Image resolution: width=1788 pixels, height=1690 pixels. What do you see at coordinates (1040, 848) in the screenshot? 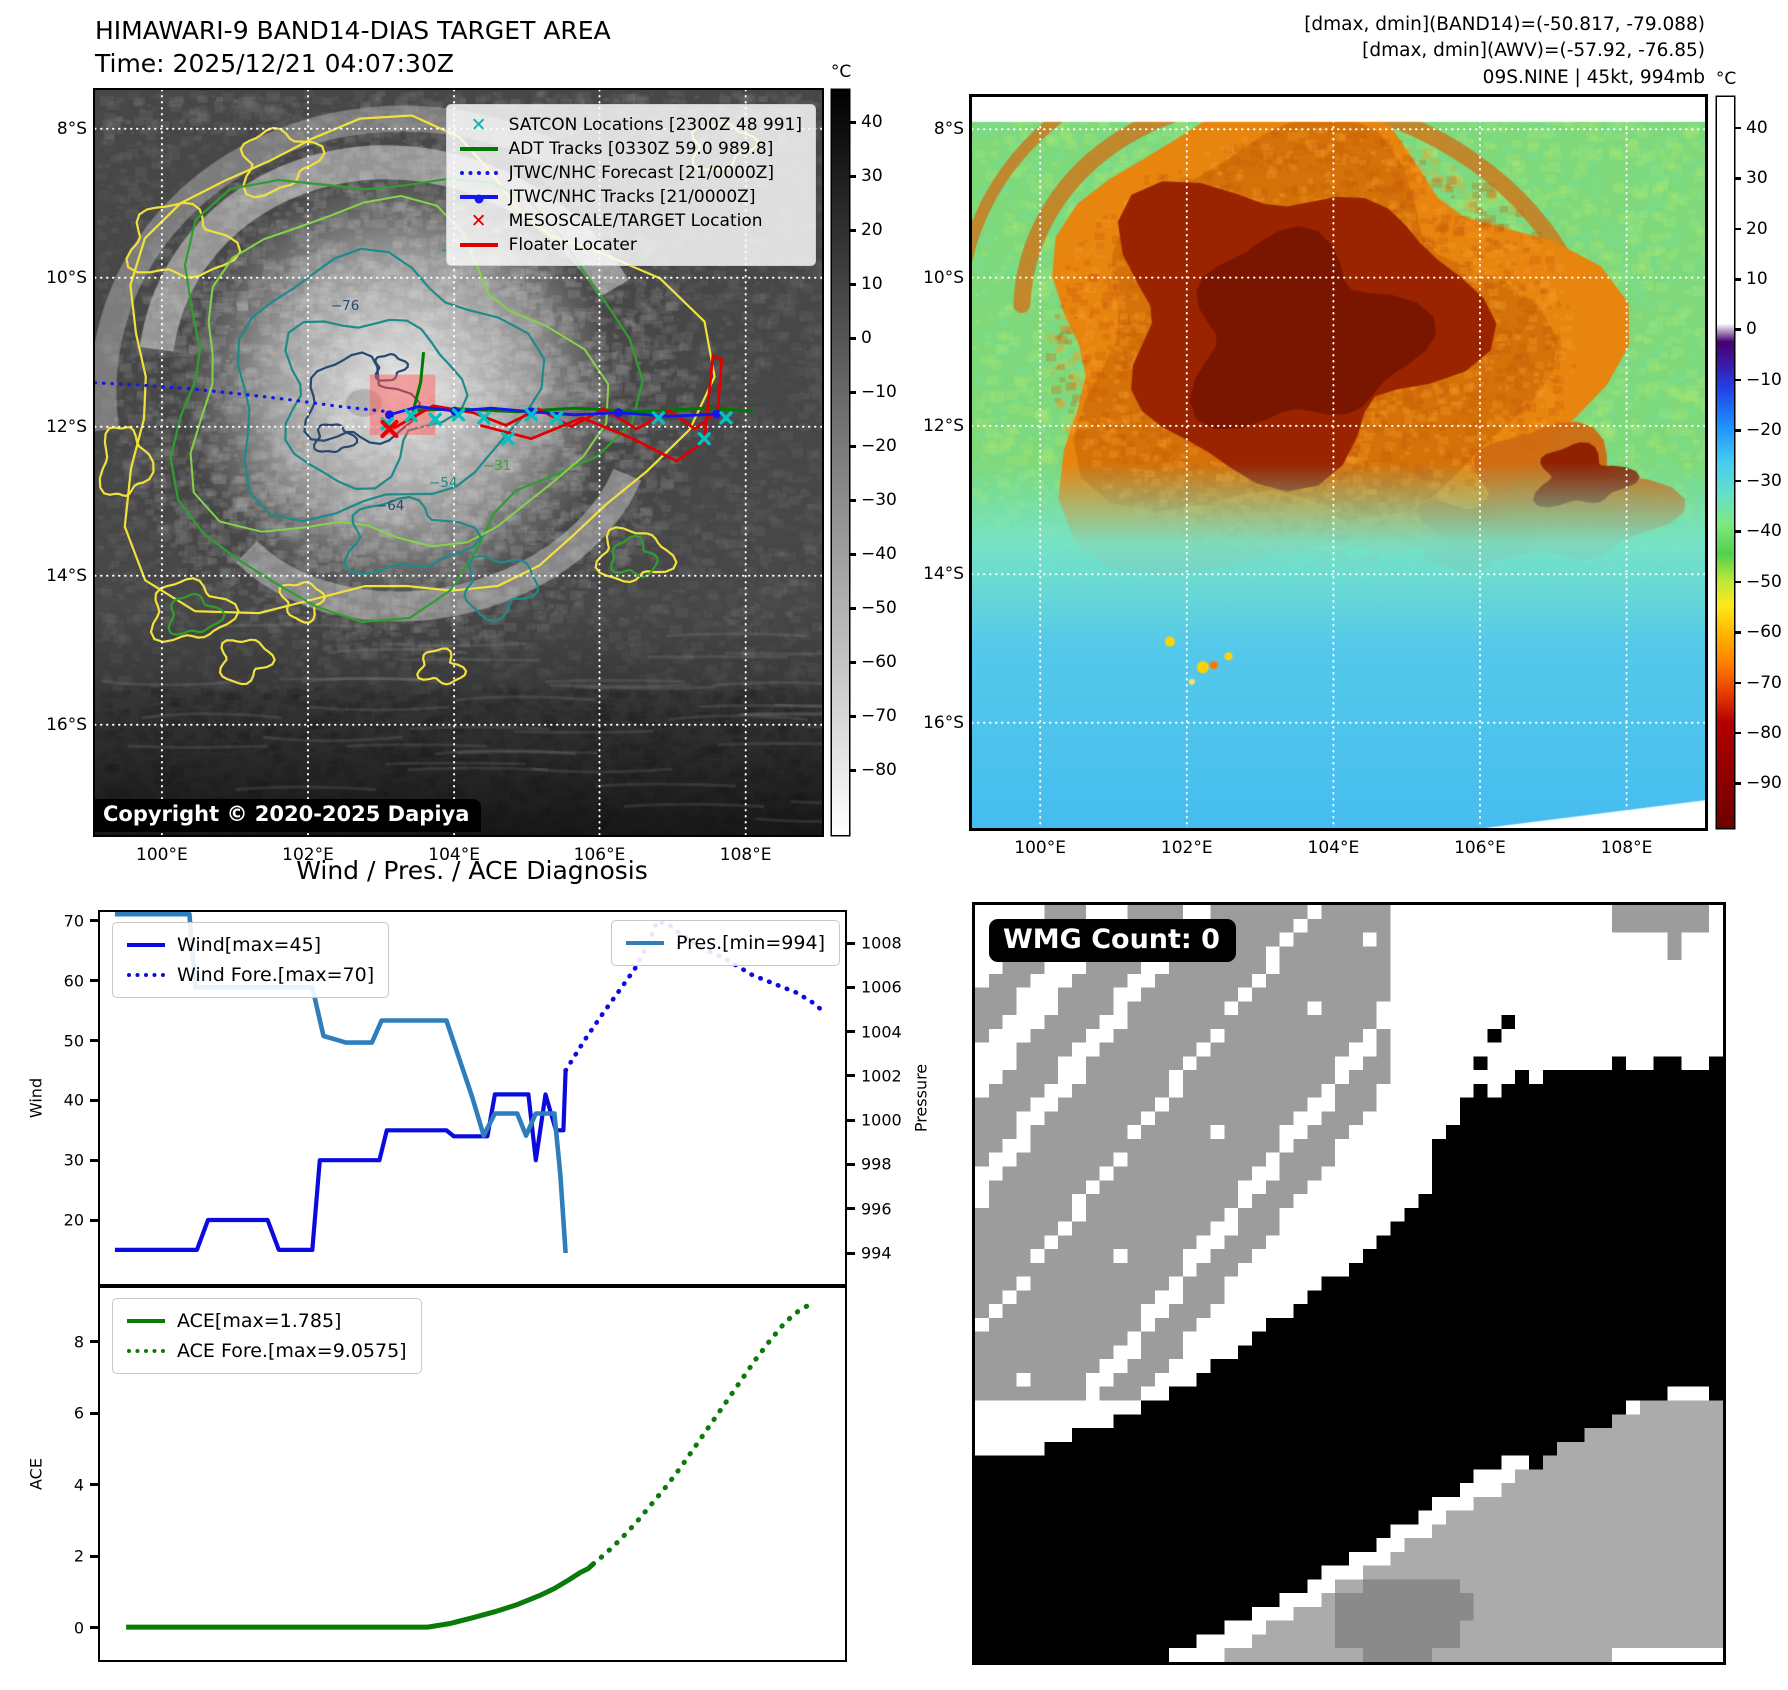
I see `awv-xtick: 100°E` at bounding box center [1040, 848].